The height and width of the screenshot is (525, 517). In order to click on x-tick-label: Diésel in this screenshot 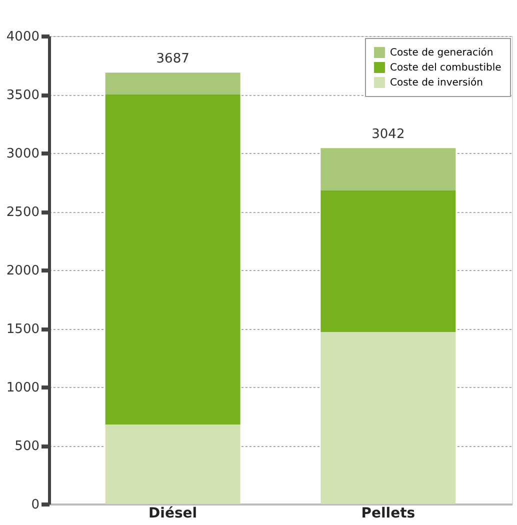, I will do `click(173, 514)`.